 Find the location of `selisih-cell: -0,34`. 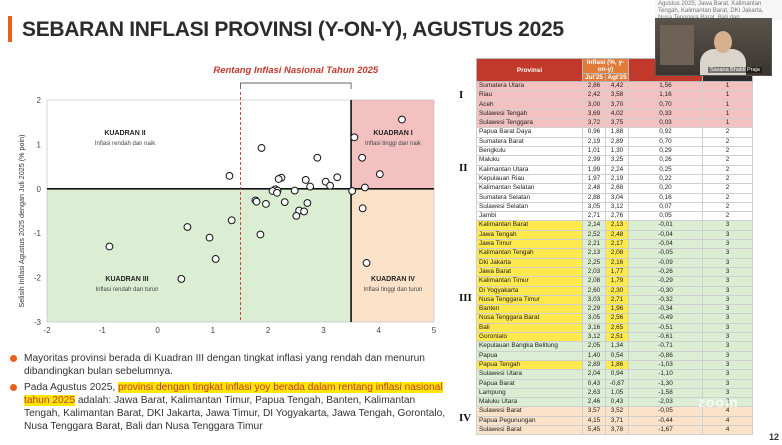

selisih-cell: -0,34 is located at coordinates (665, 309).